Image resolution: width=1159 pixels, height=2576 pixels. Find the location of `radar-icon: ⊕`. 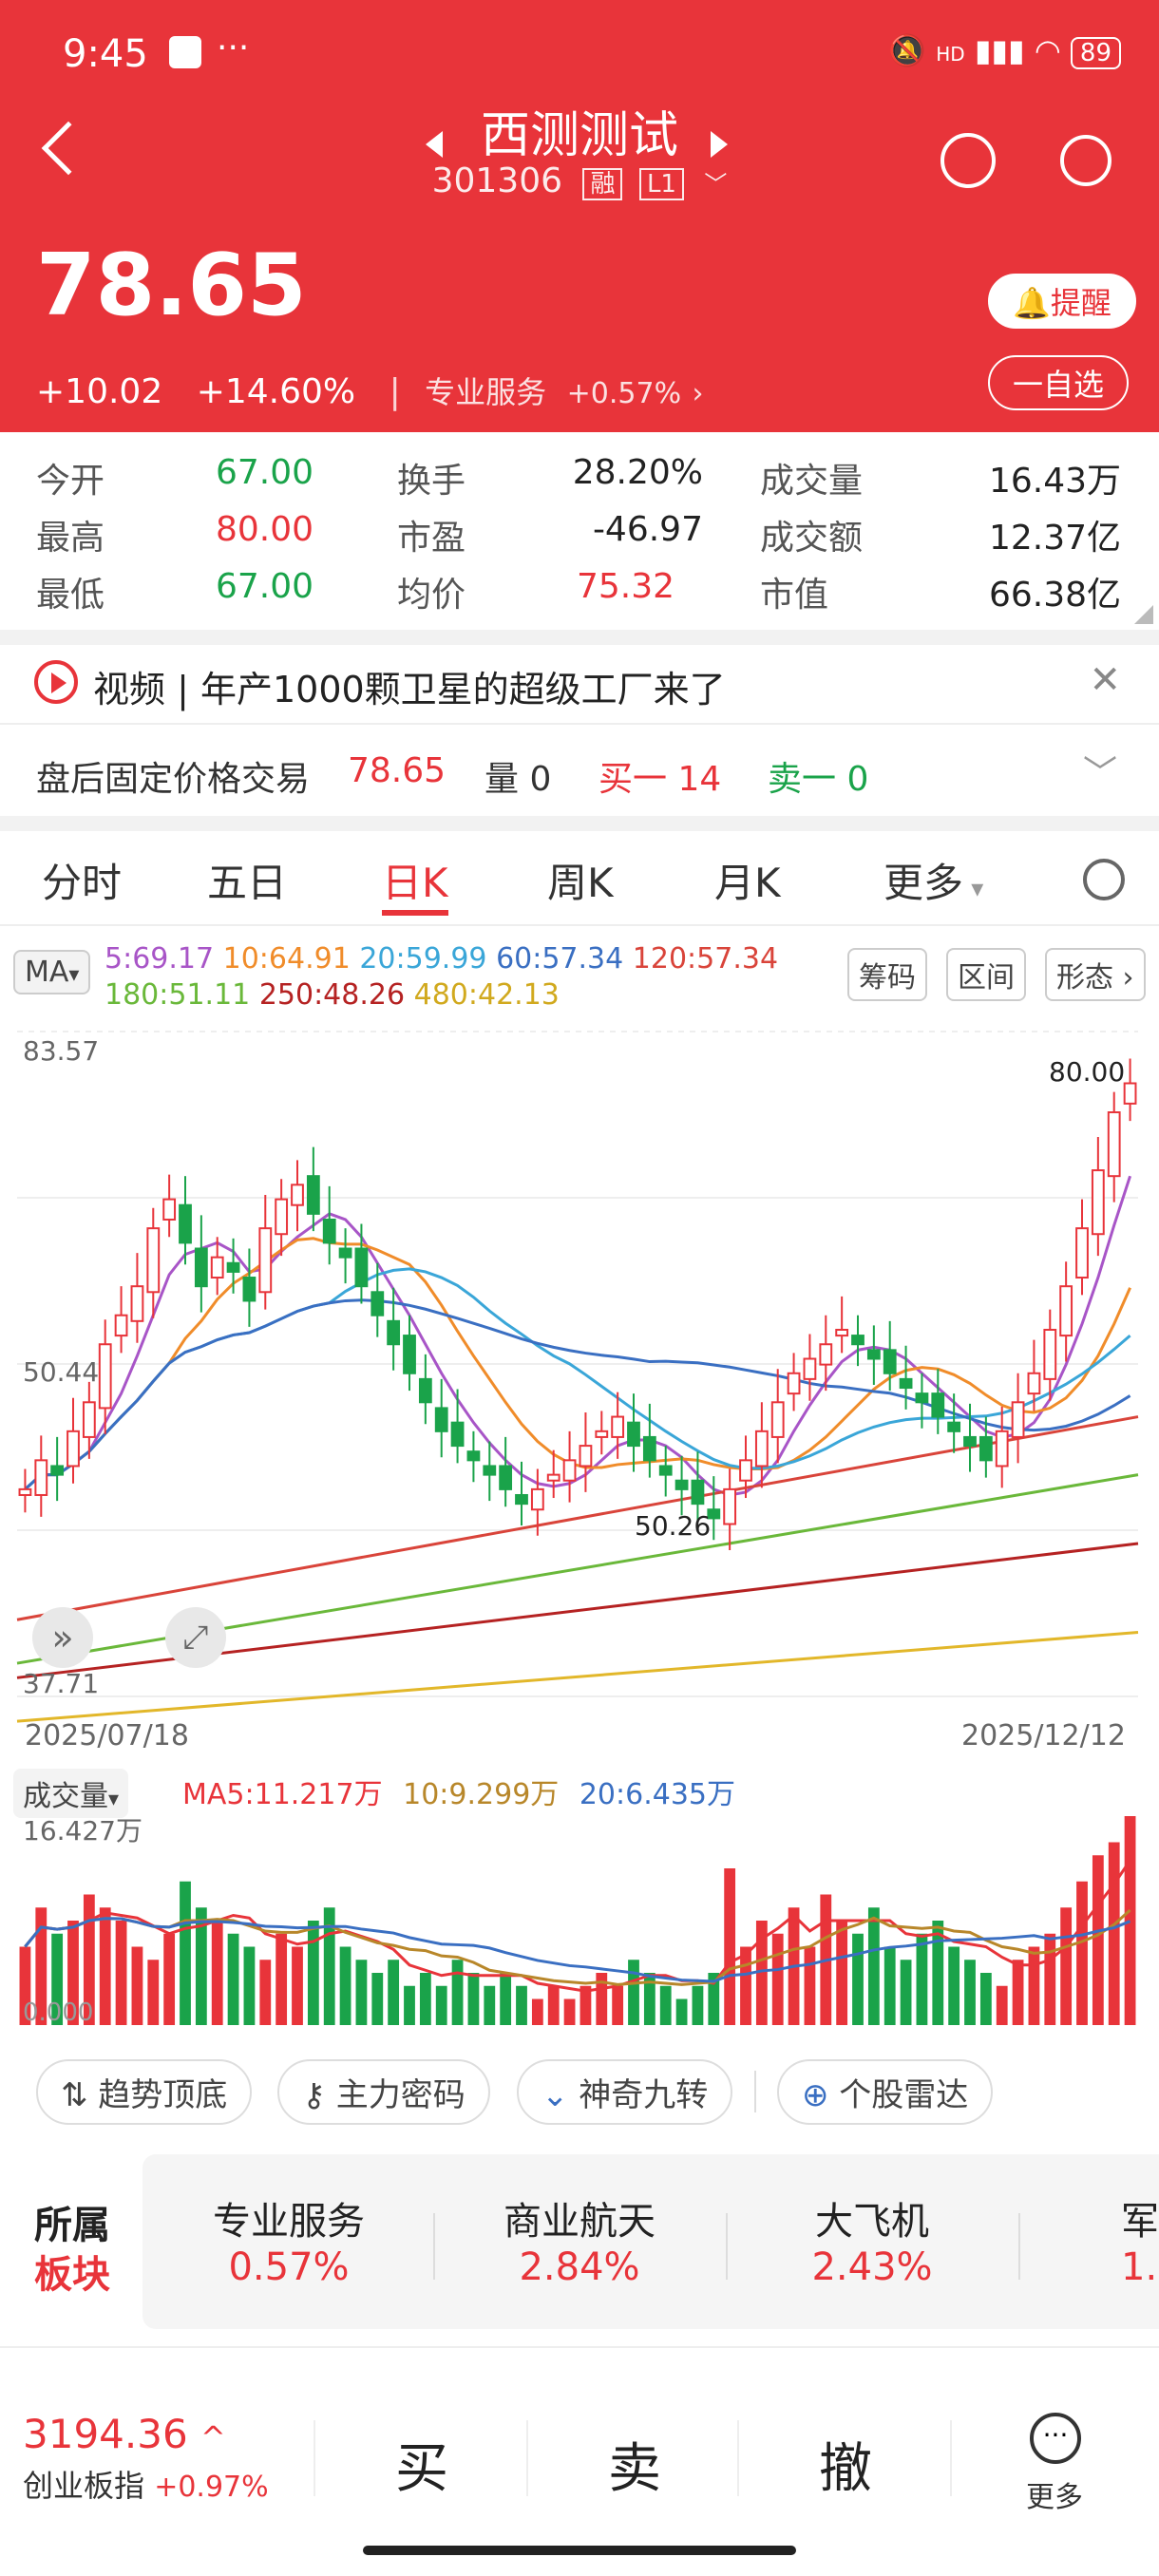

radar-icon: ⊕ is located at coordinates (821, 2095).